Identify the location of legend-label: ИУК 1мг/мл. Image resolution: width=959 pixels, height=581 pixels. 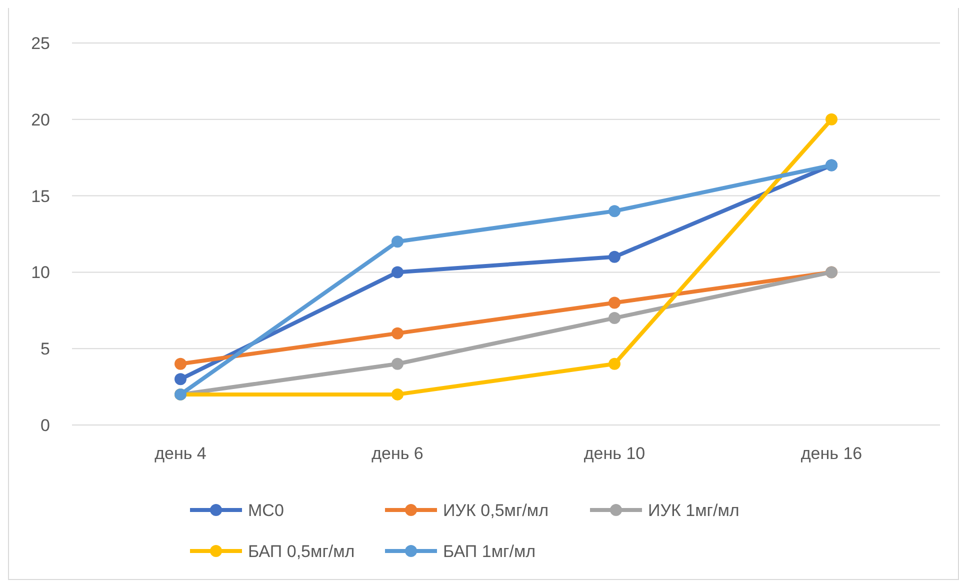
(694, 510).